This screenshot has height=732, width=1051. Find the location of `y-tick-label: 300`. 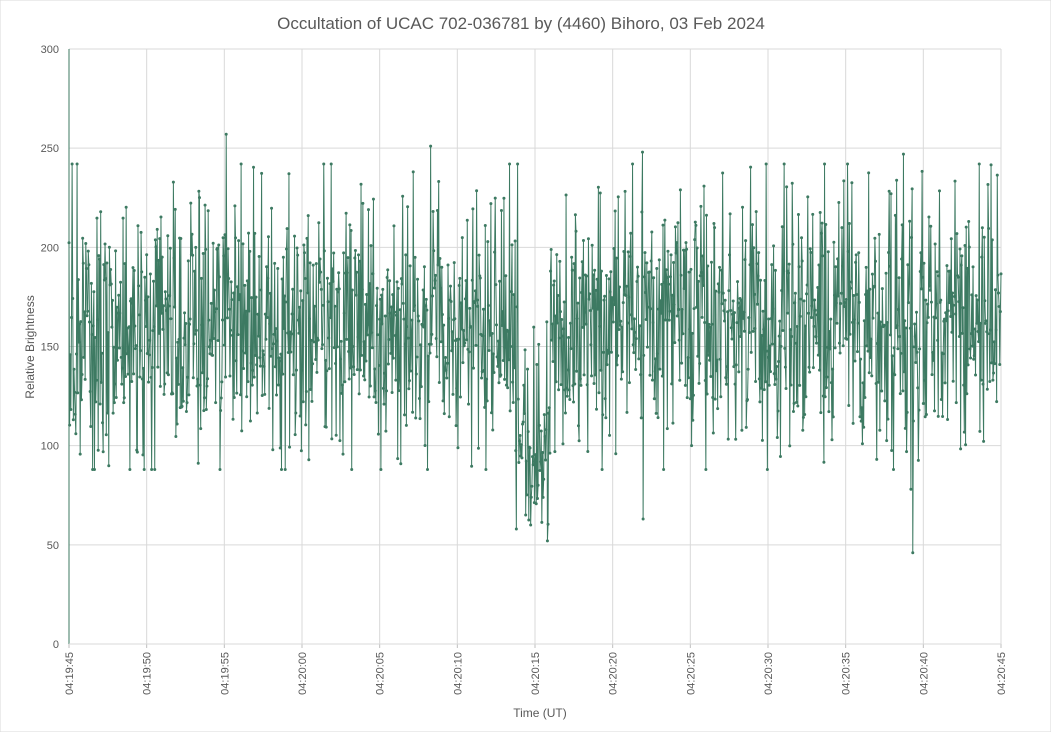

y-tick-label: 300 is located at coordinates (50, 50).